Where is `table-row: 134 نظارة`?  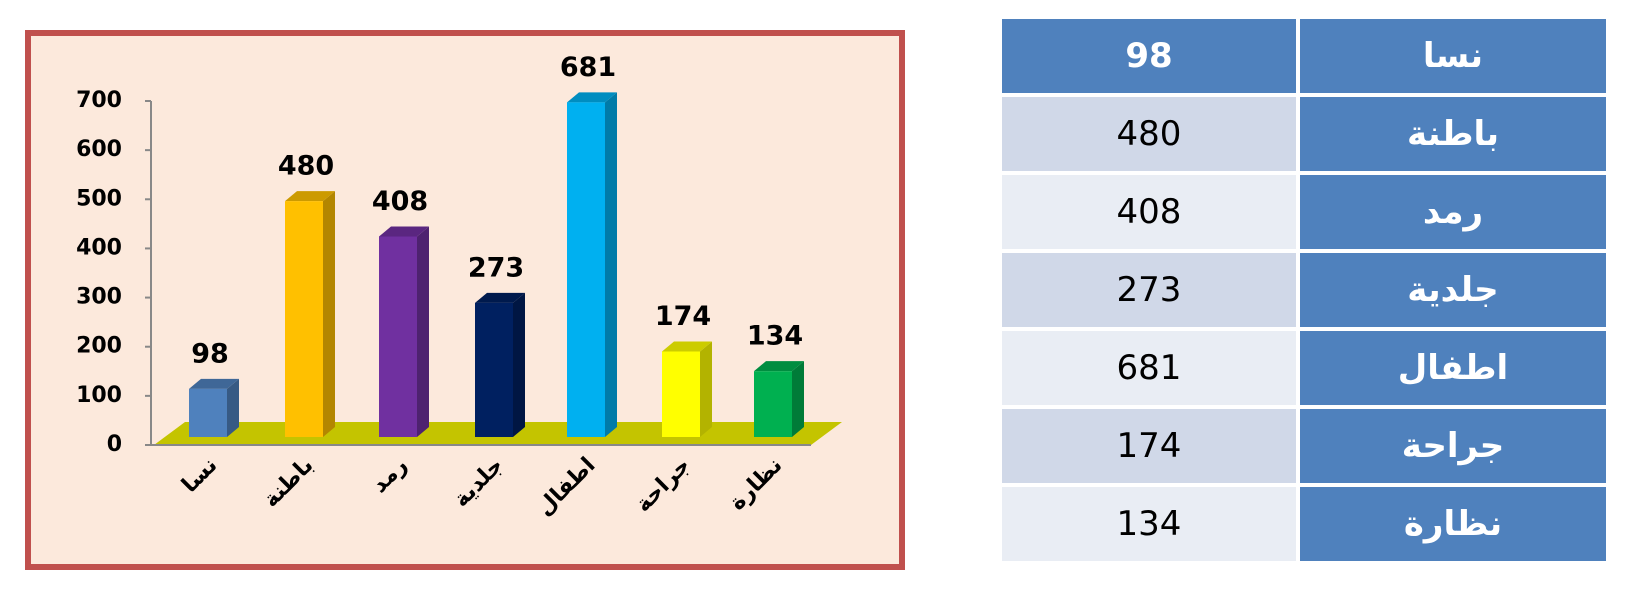 table-row: 134 نظارة is located at coordinates (1304, 524).